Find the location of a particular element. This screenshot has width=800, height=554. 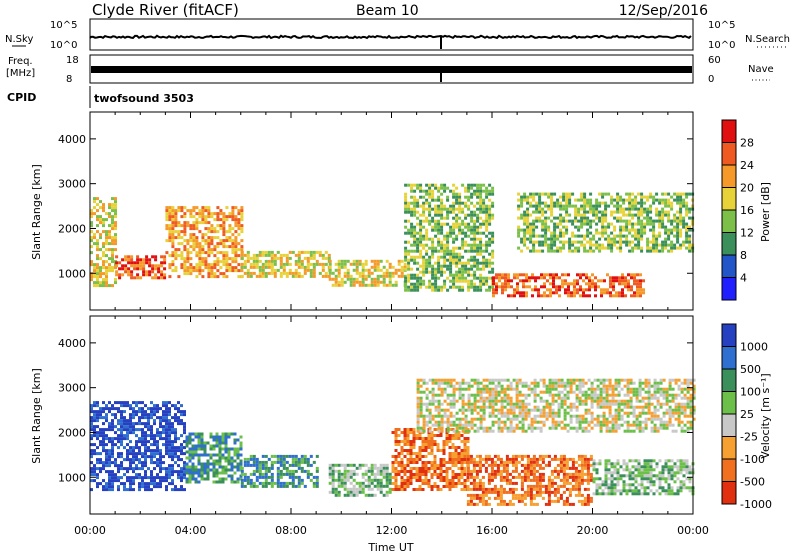

nsearch-tick-bottom: 10^0 is located at coordinates (721, 45).